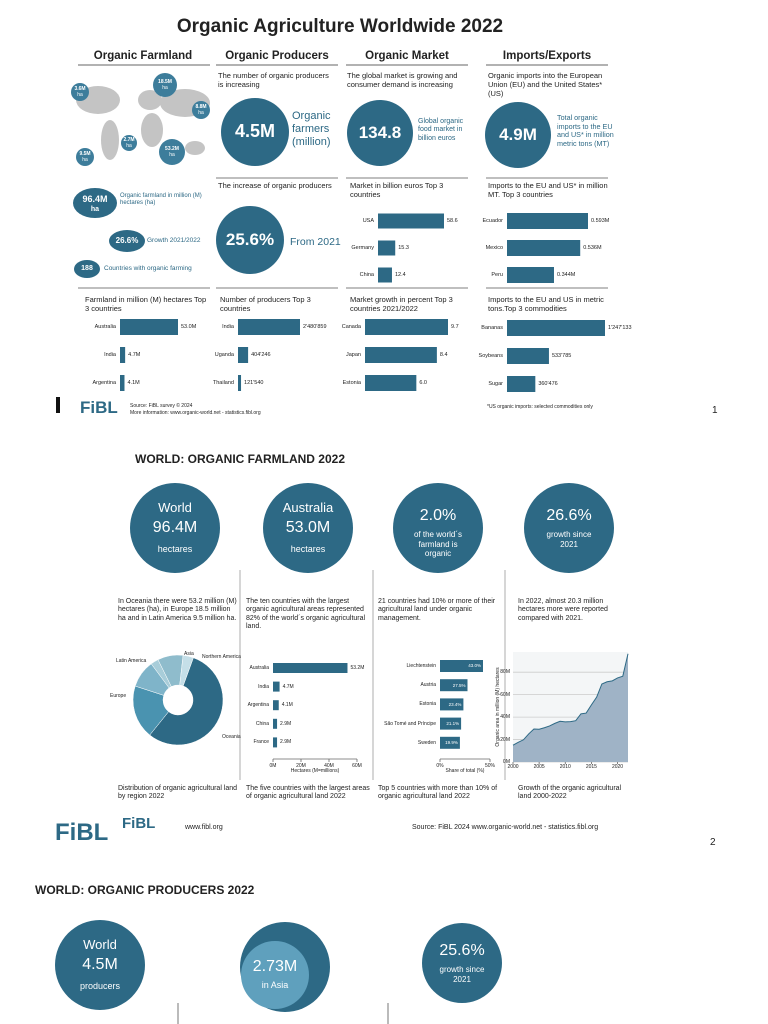 This screenshot has height=1024, width=768. I want to click on text: 4.9M, so click(518, 134).